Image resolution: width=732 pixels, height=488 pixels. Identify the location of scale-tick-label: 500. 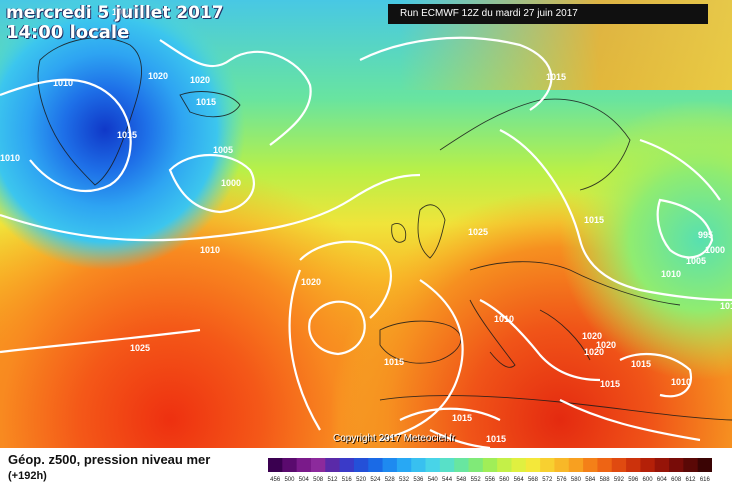
(289, 480).